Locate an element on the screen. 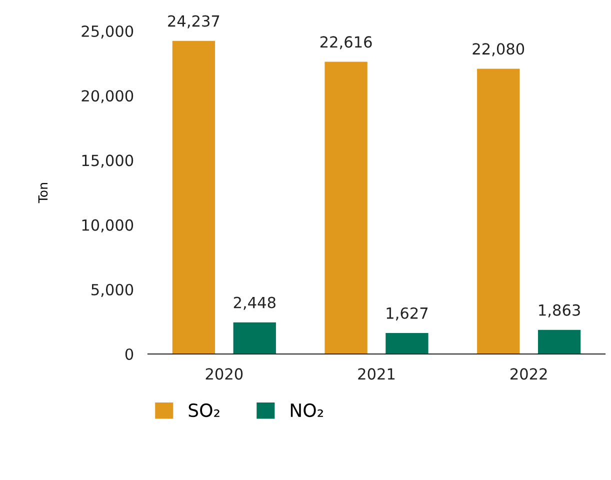 The height and width of the screenshot is (480, 611). data-label: 1,863 is located at coordinates (559, 311).